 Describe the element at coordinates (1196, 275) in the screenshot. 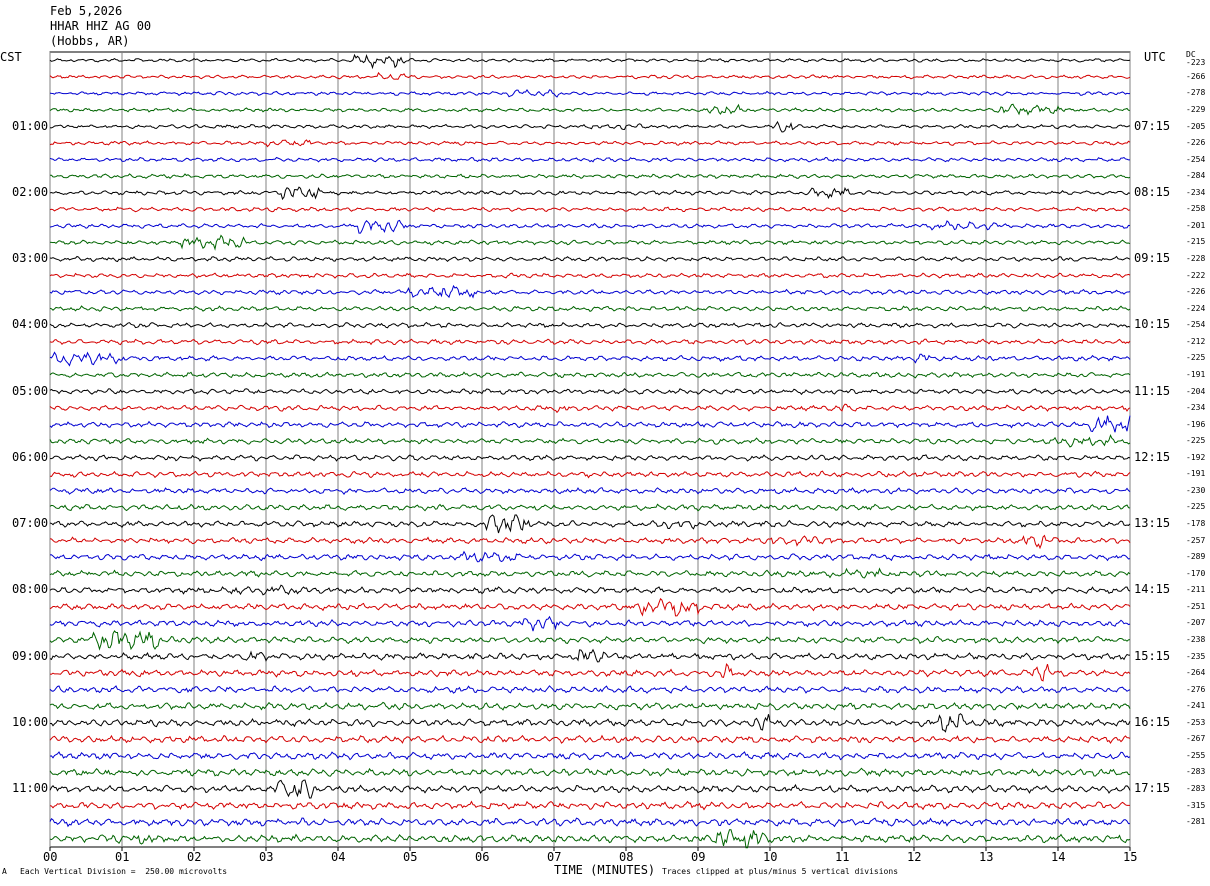

I see `dc-offset-label: -222` at that location.